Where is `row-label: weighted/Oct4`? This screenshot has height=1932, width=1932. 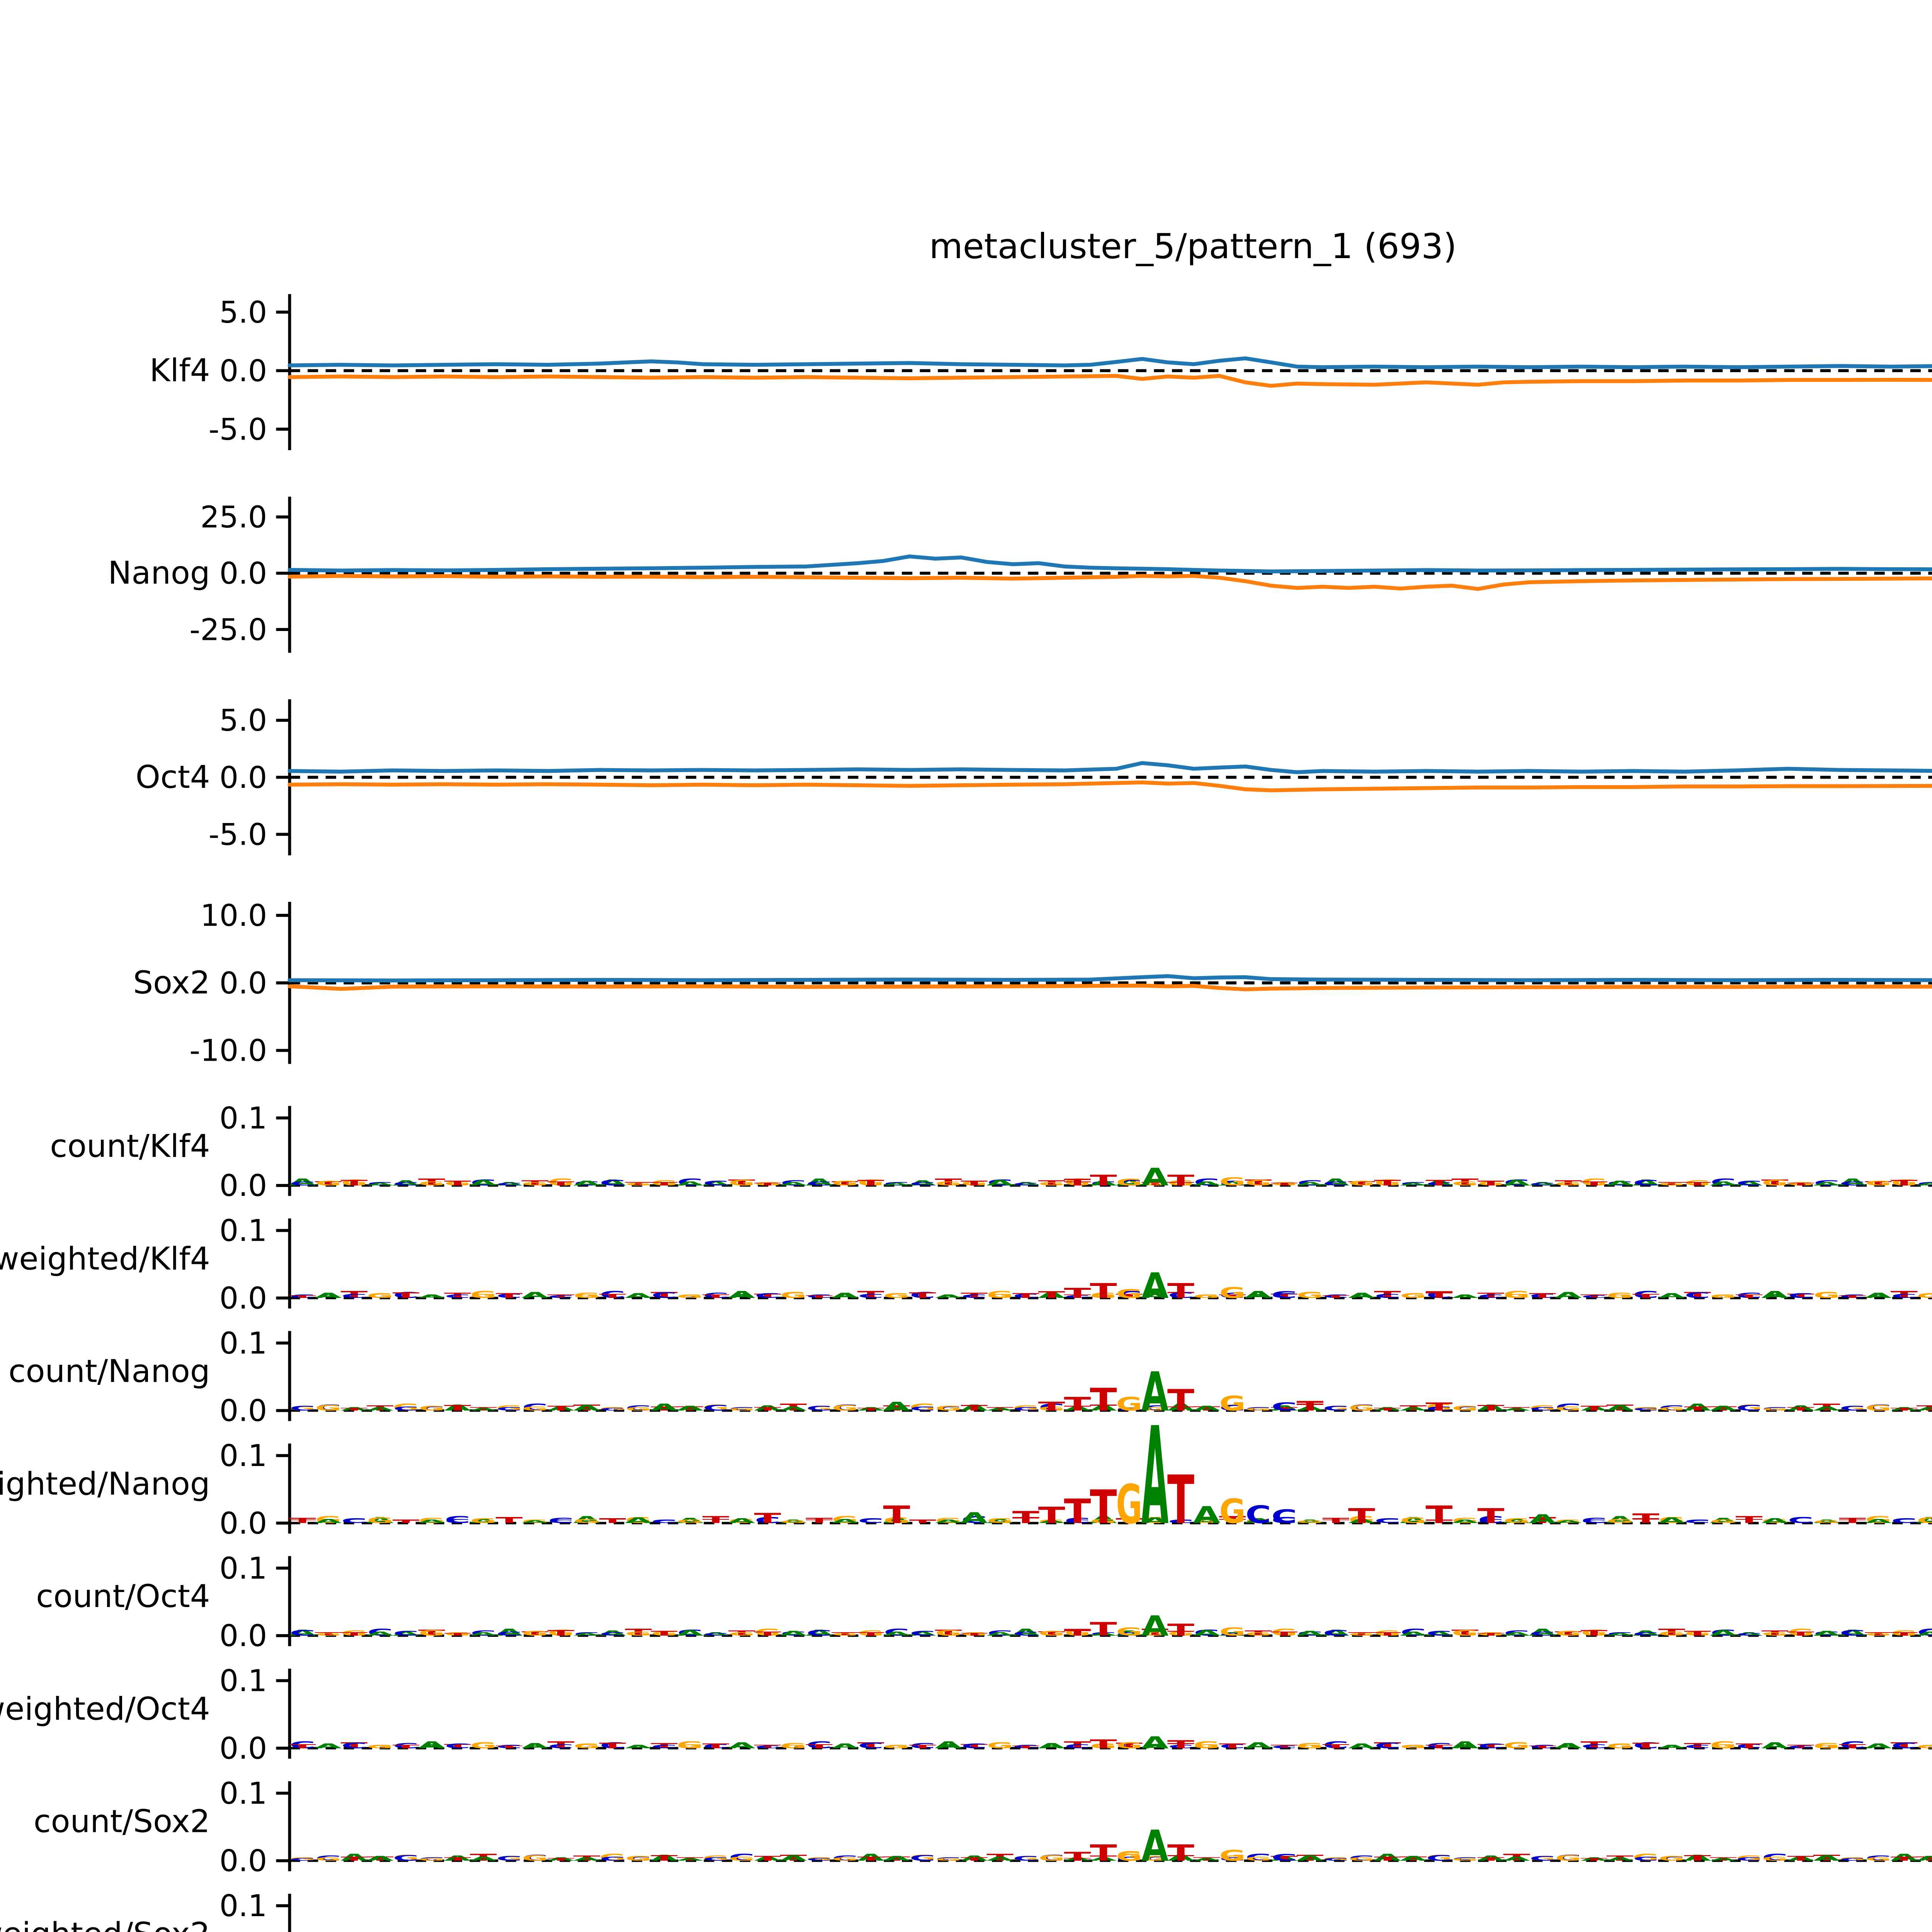 row-label: weighted/Oct4 is located at coordinates (105, 1709).